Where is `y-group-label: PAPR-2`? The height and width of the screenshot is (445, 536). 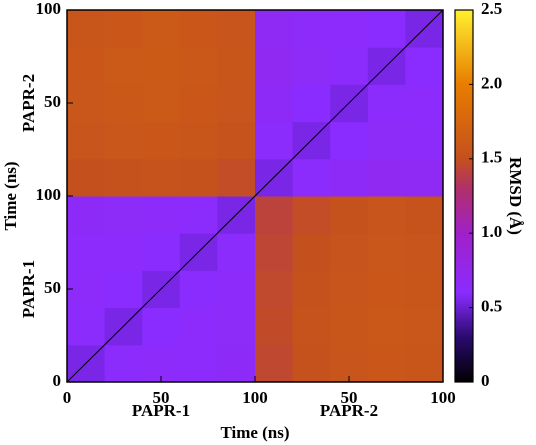 y-group-label: PAPR-2 is located at coordinates (28, 103).